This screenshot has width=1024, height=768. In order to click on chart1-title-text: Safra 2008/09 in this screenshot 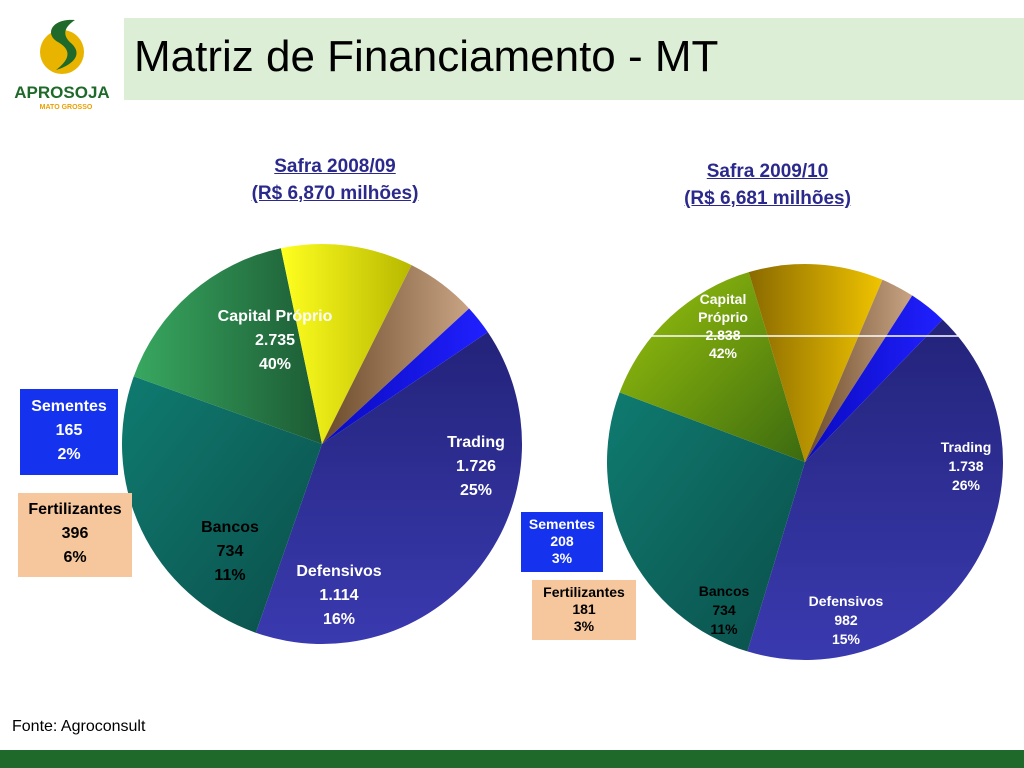, I will do `click(335, 166)`.